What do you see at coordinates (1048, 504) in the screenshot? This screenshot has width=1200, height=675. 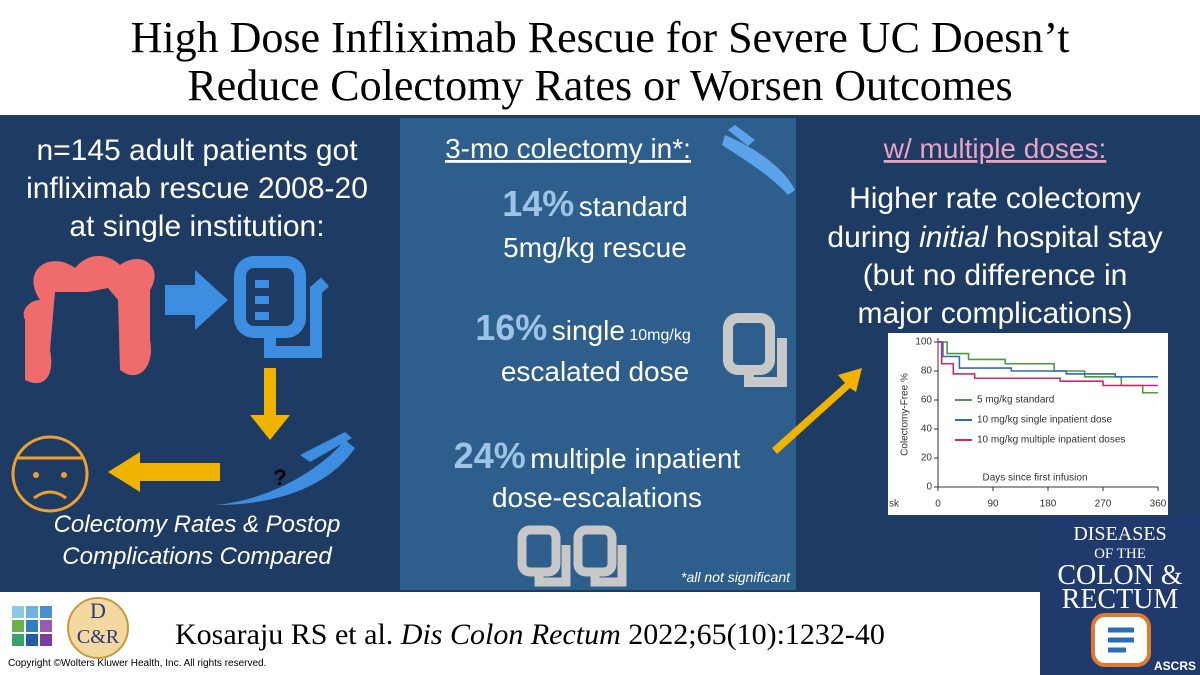 I see `x-tick-label: 180` at bounding box center [1048, 504].